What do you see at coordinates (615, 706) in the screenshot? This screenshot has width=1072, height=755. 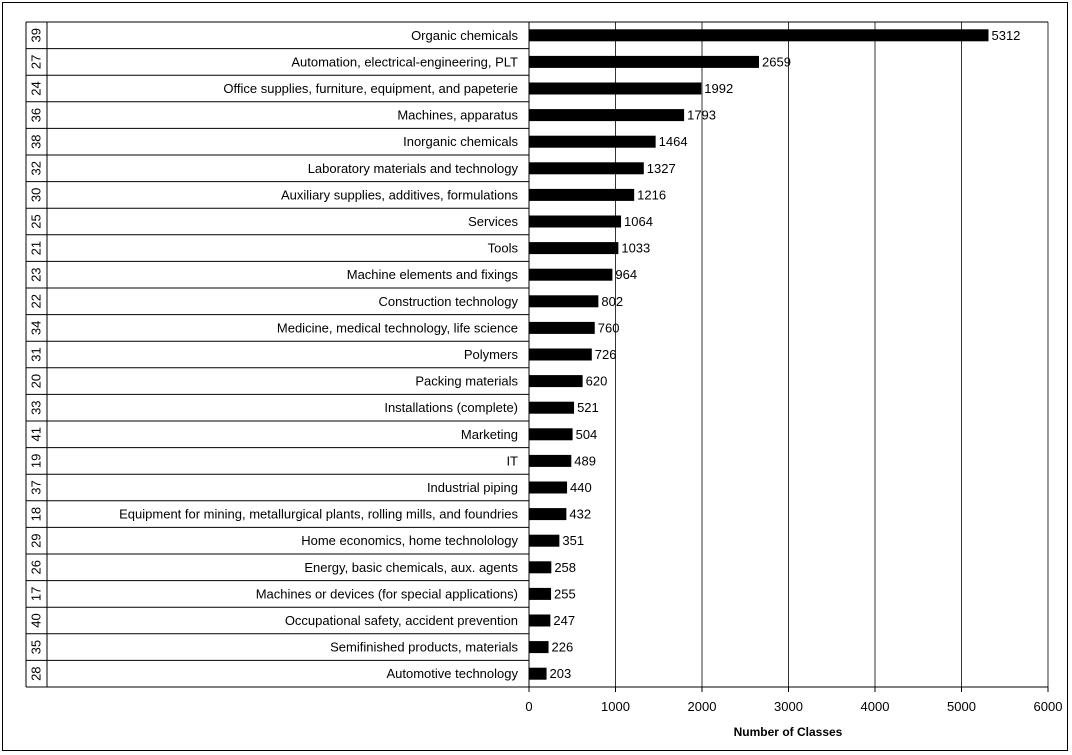 I see `x-tick-label: 1000` at bounding box center [615, 706].